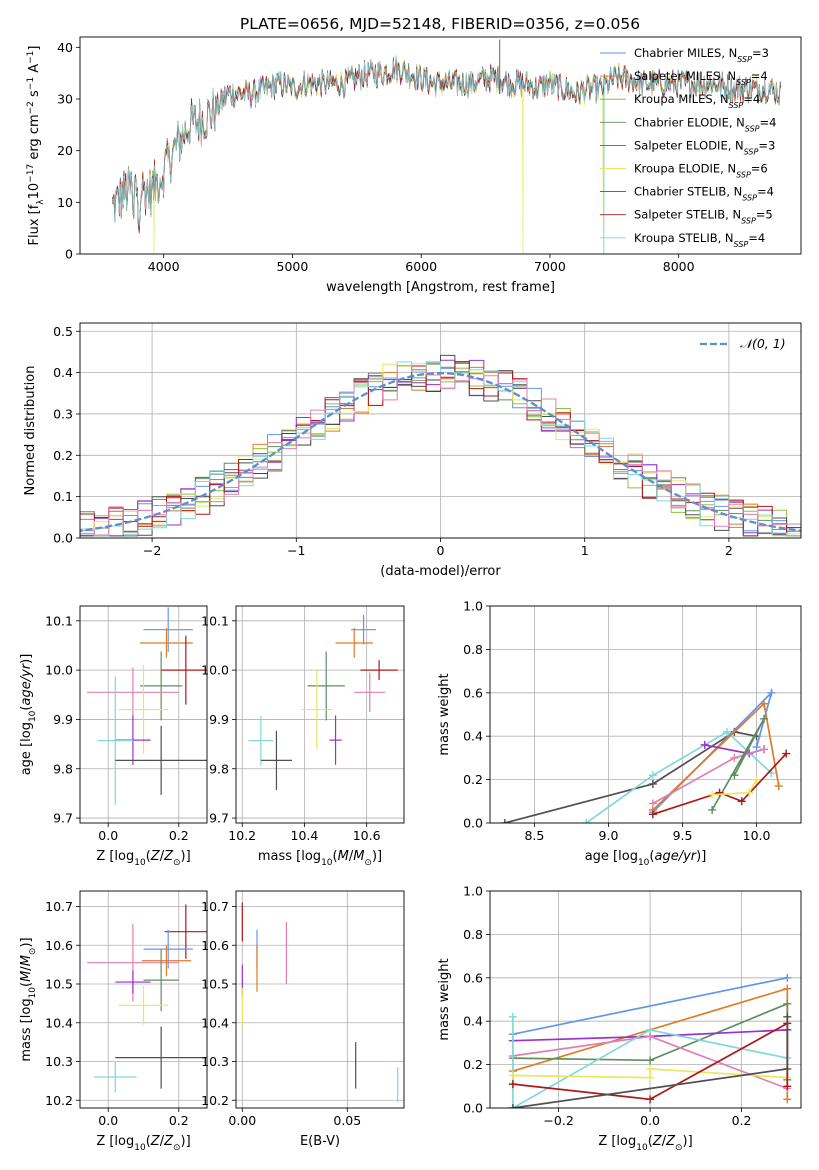 This screenshot has height=1170, width=819. I want to click on y-tick-label: 0.0, so click(63, 538).